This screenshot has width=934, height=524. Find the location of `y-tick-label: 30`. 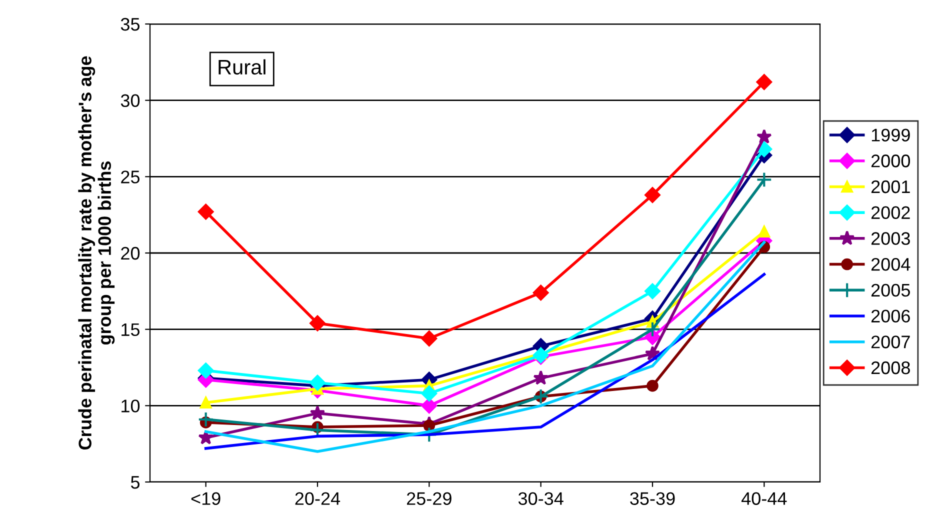

y-tick-label: 30 is located at coordinates (130, 101).